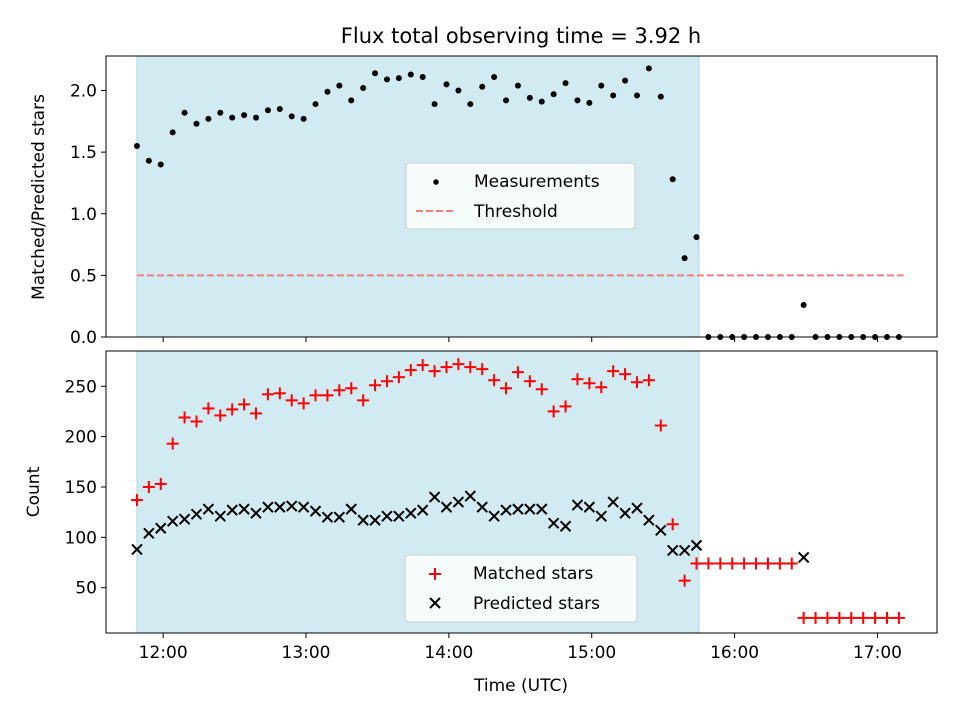  Describe the element at coordinates (39, 197) in the screenshot. I see `top-y-axis-label: Matched/Predicted stars` at that location.